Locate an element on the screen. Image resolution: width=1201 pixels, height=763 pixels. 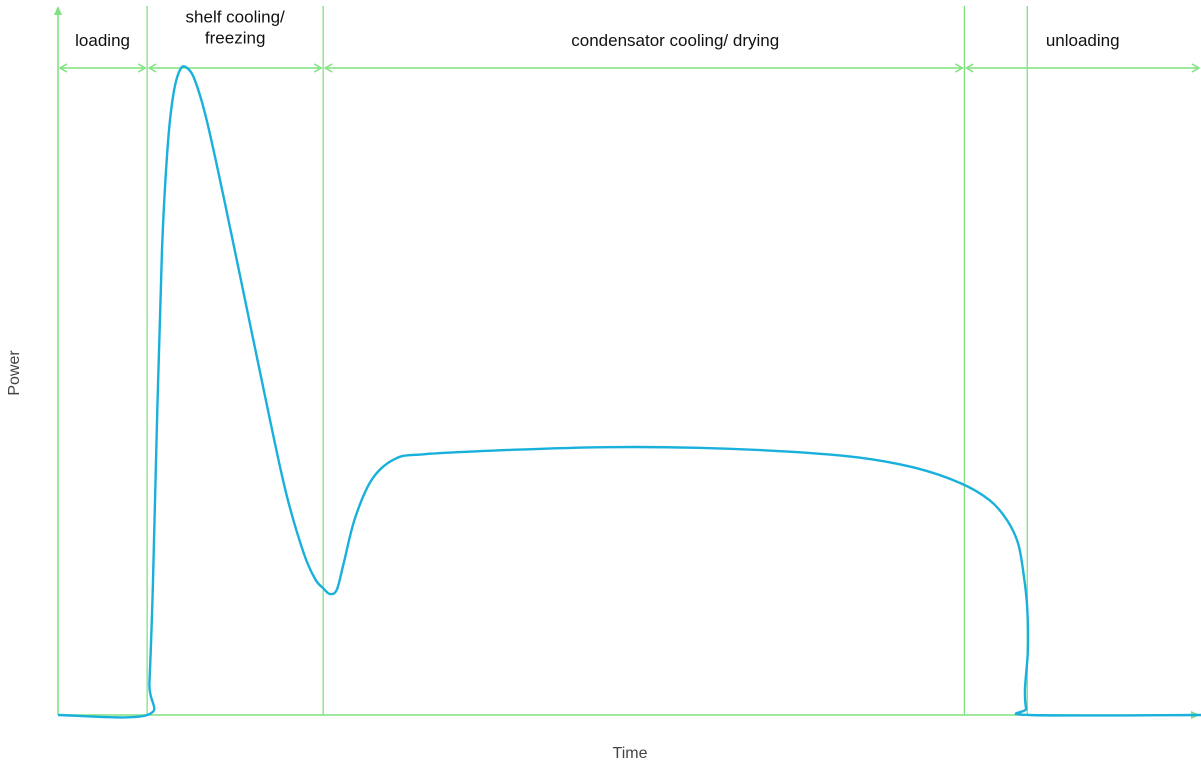
x-axis-title: Time is located at coordinates (630, 753).